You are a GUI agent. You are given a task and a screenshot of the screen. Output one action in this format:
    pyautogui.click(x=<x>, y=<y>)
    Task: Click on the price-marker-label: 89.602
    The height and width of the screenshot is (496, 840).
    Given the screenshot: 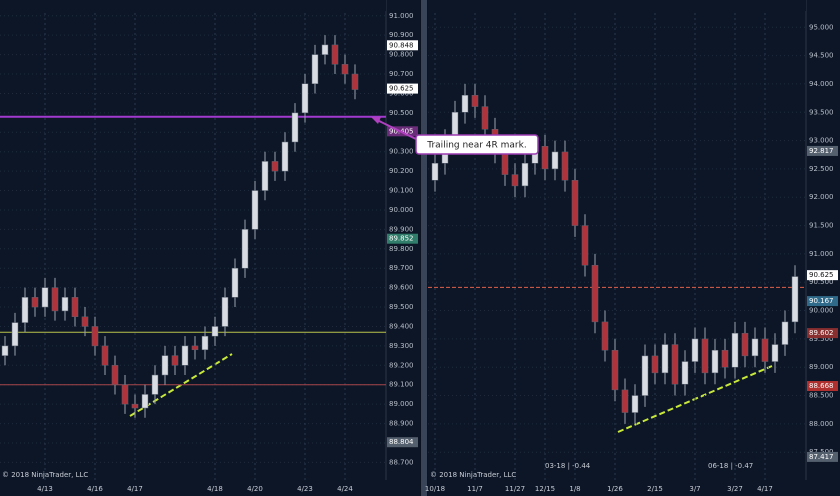 What is the action you would take?
    pyautogui.click(x=821, y=333)
    